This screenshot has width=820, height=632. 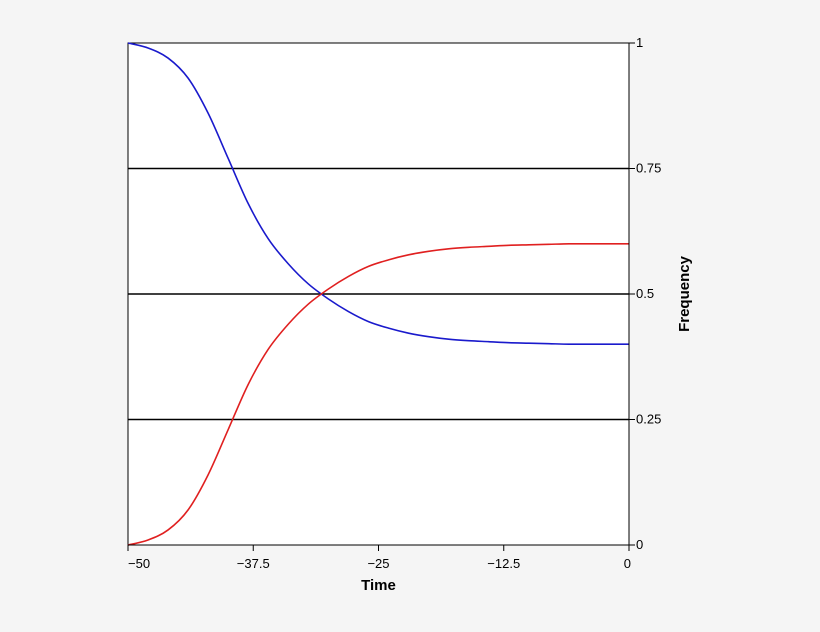 I want to click on x-tick-label: −37.5, so click(x=253, y=563).